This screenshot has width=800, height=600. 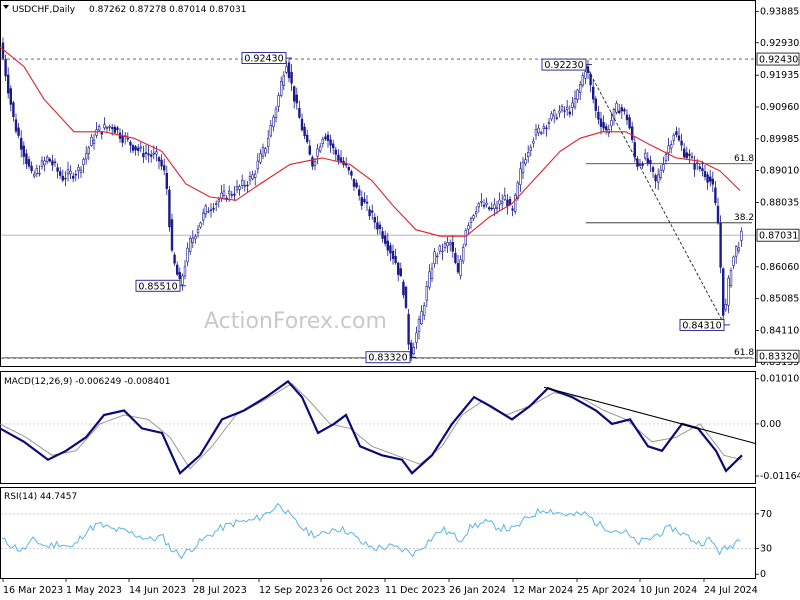 What do you see at coordinates (266, 58) in the screenshot?
I see `price-annotation-0: 0.92430` at bounding box center [266, 58].